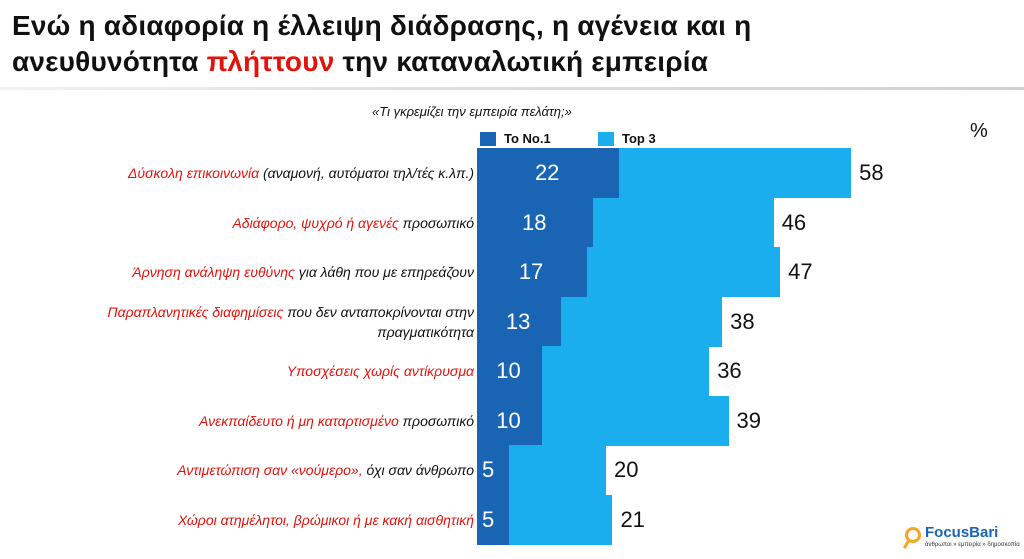 The image size is (1024, 559). I want to click on title-divider, so click(512, 88).